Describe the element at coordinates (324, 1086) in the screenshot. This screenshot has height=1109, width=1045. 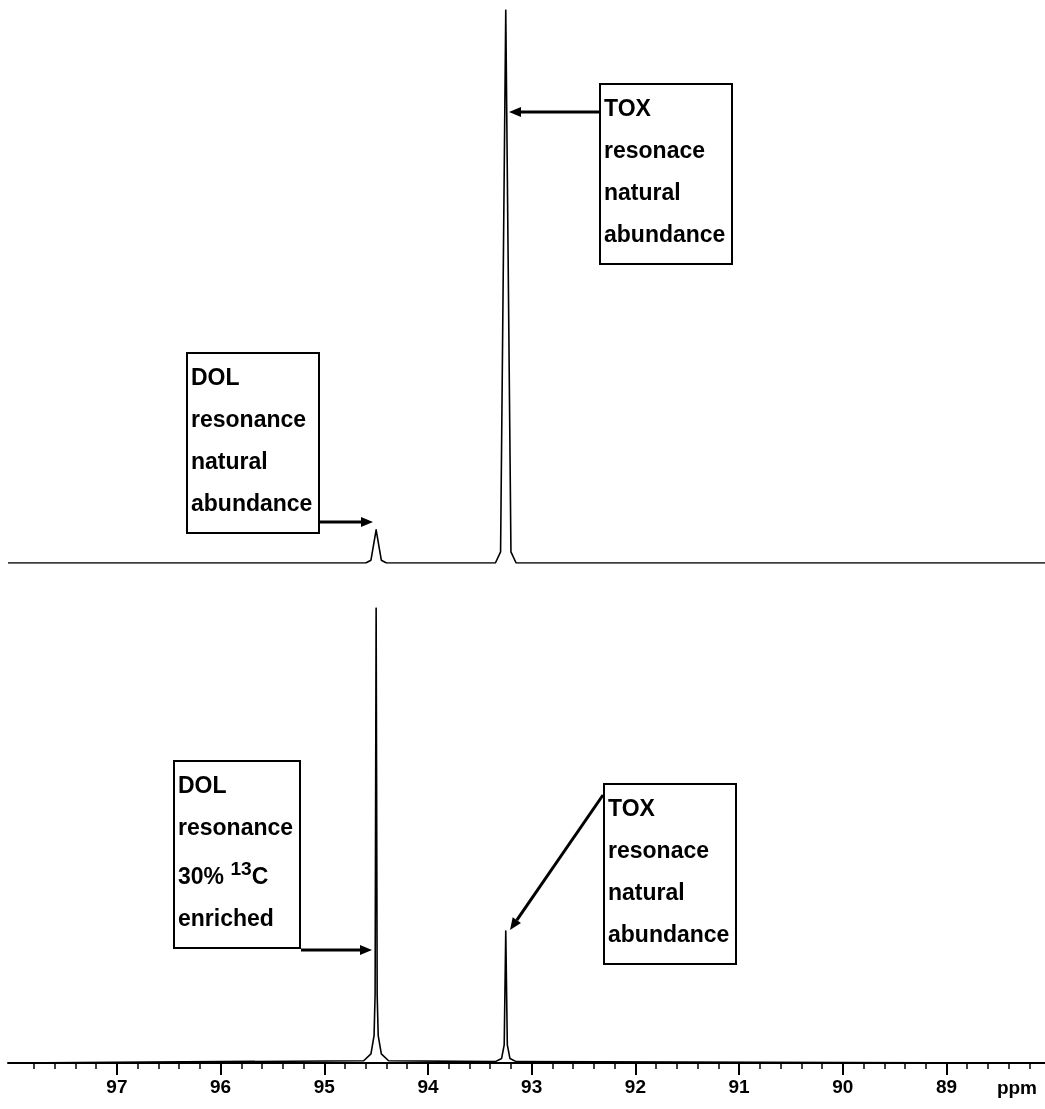
I see `x-tick-label: 95` at that location.